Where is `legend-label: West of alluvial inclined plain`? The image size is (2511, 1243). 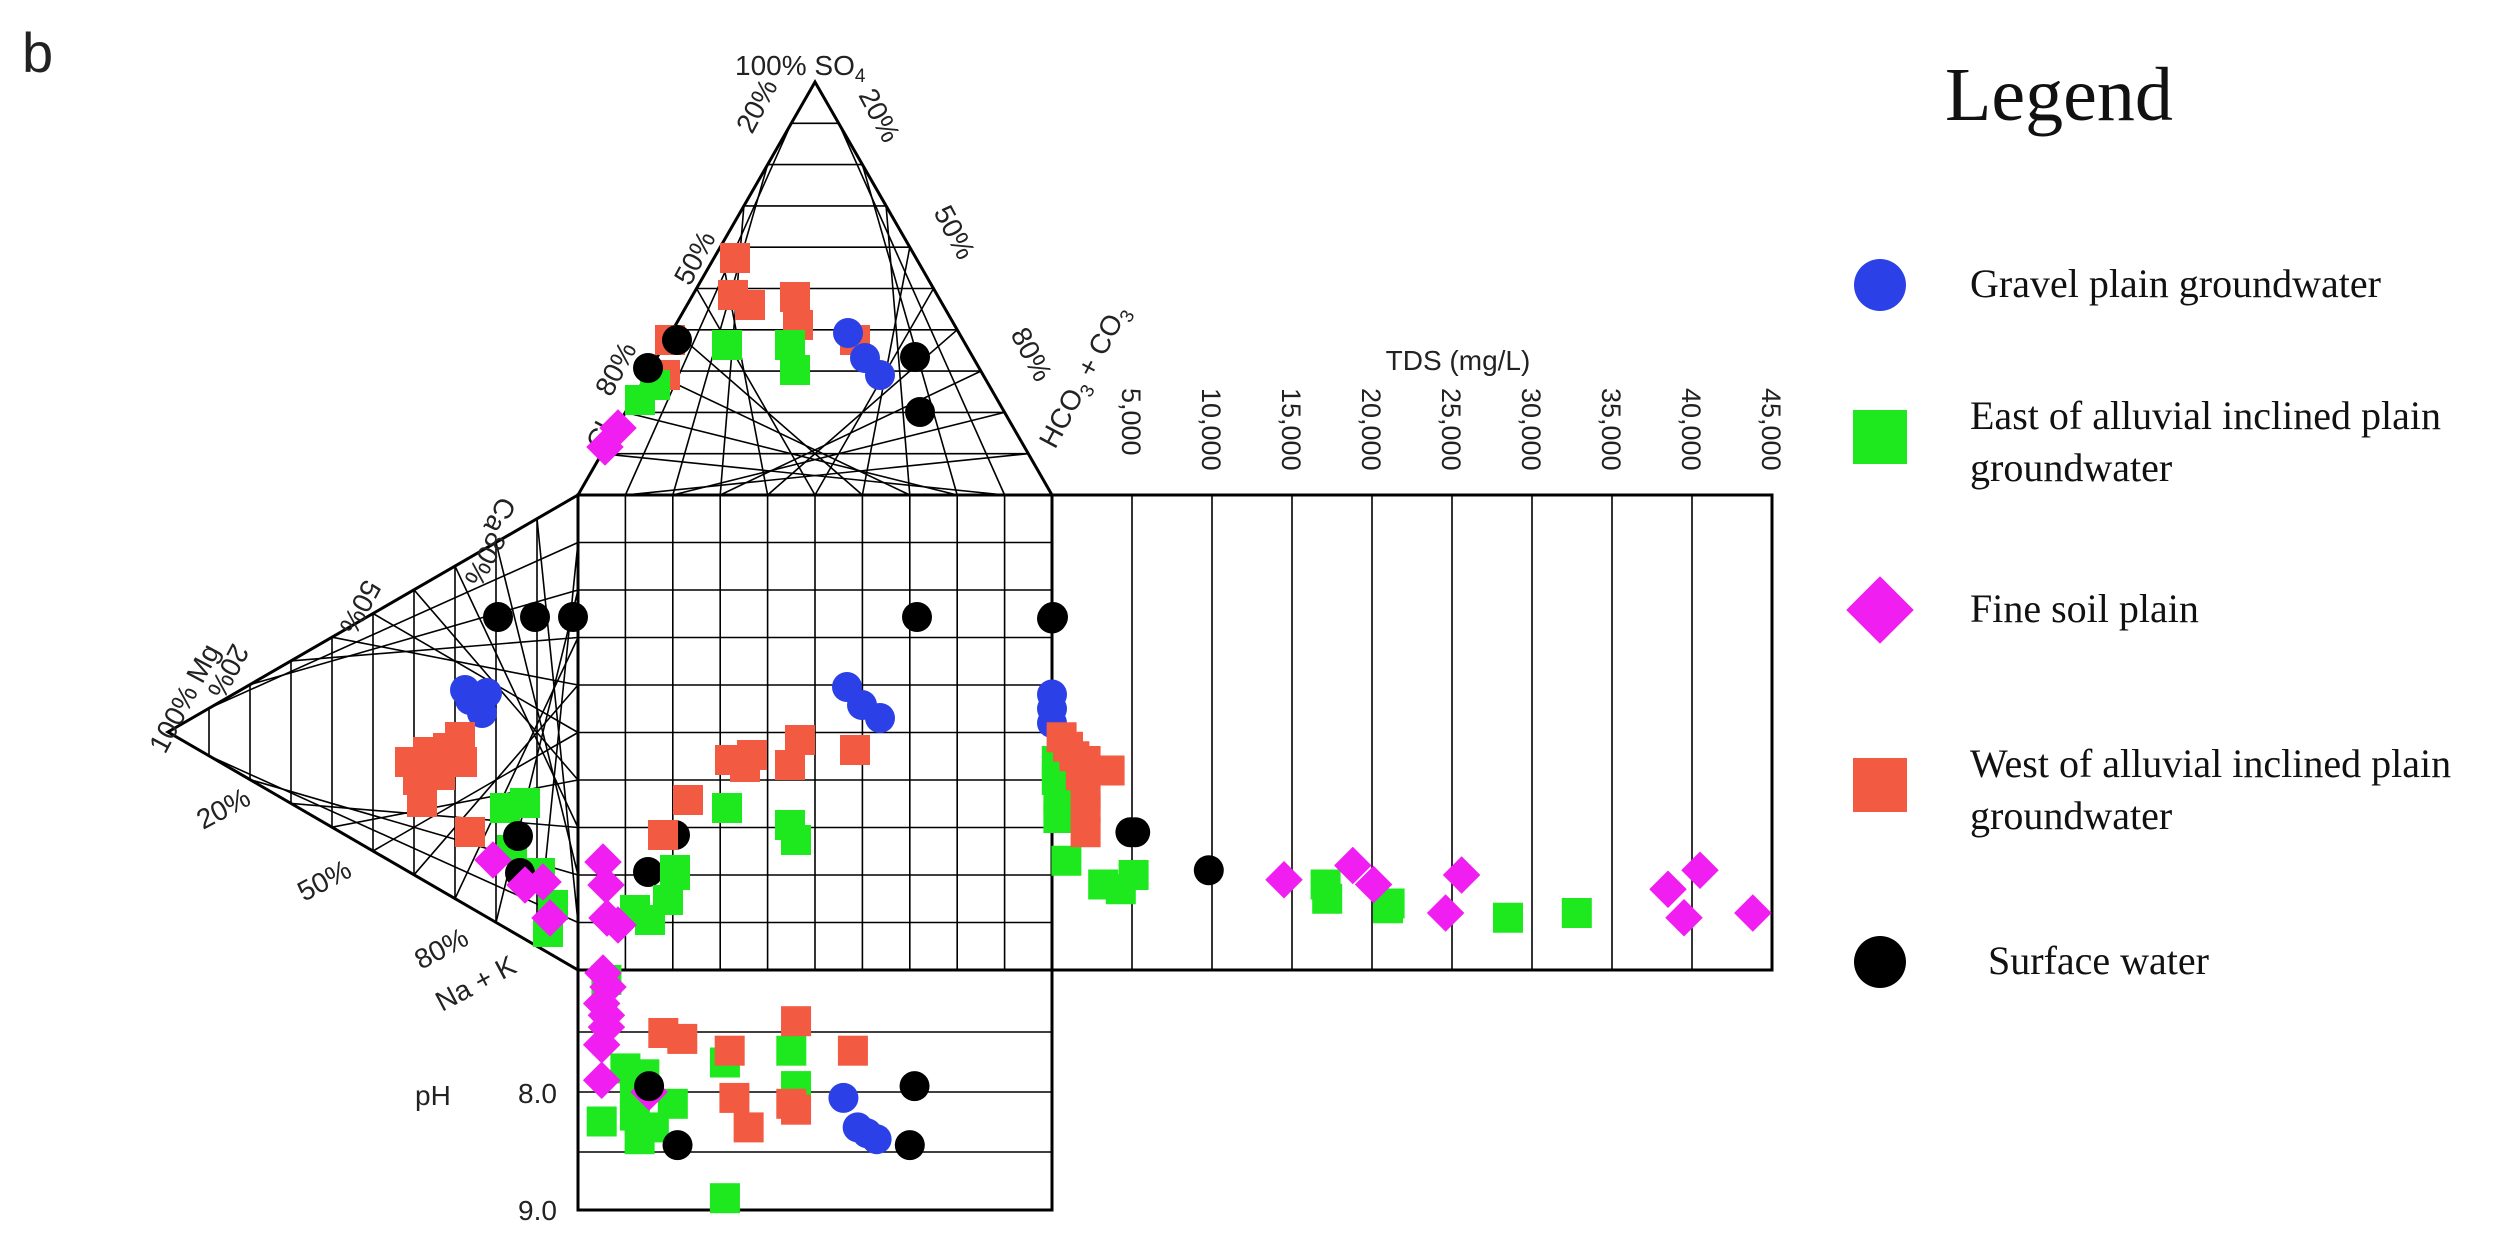
legend-label: West of alluvial inclined plain is located at coordinates (2210, 763).